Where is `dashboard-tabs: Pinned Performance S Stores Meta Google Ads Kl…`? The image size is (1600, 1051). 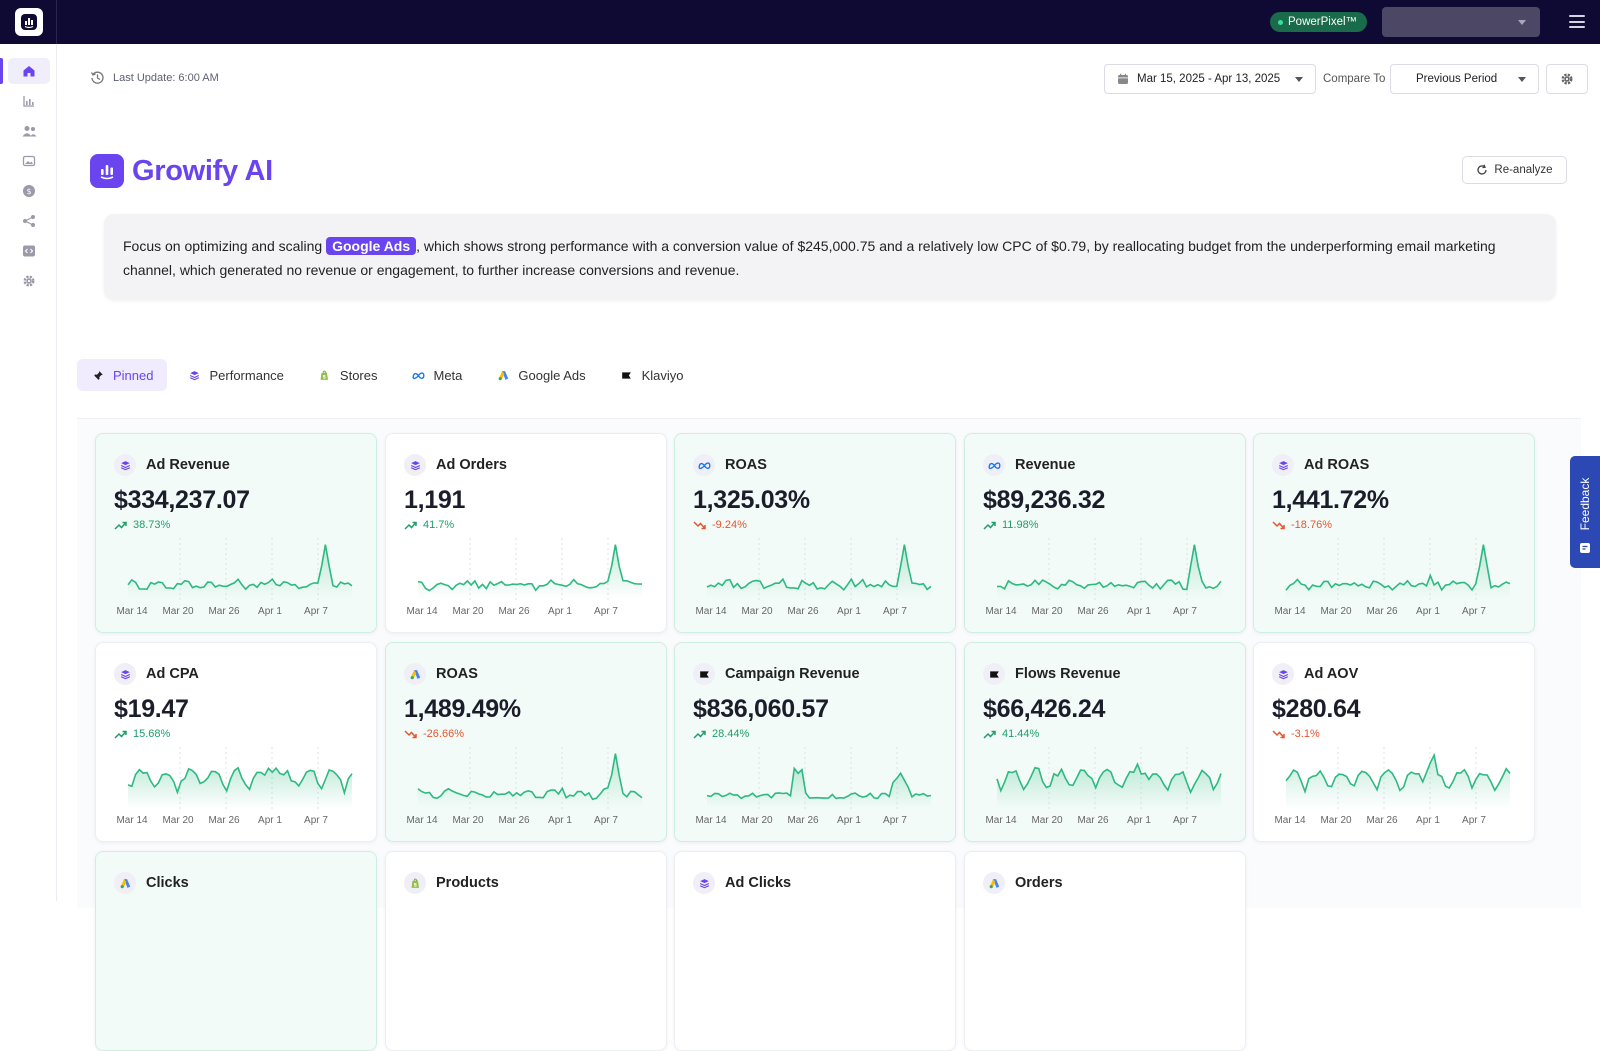 dashboard-tabs: Pinned Performance S Stores Meta Google Ads Kl… is located at coordinates (387, 375).